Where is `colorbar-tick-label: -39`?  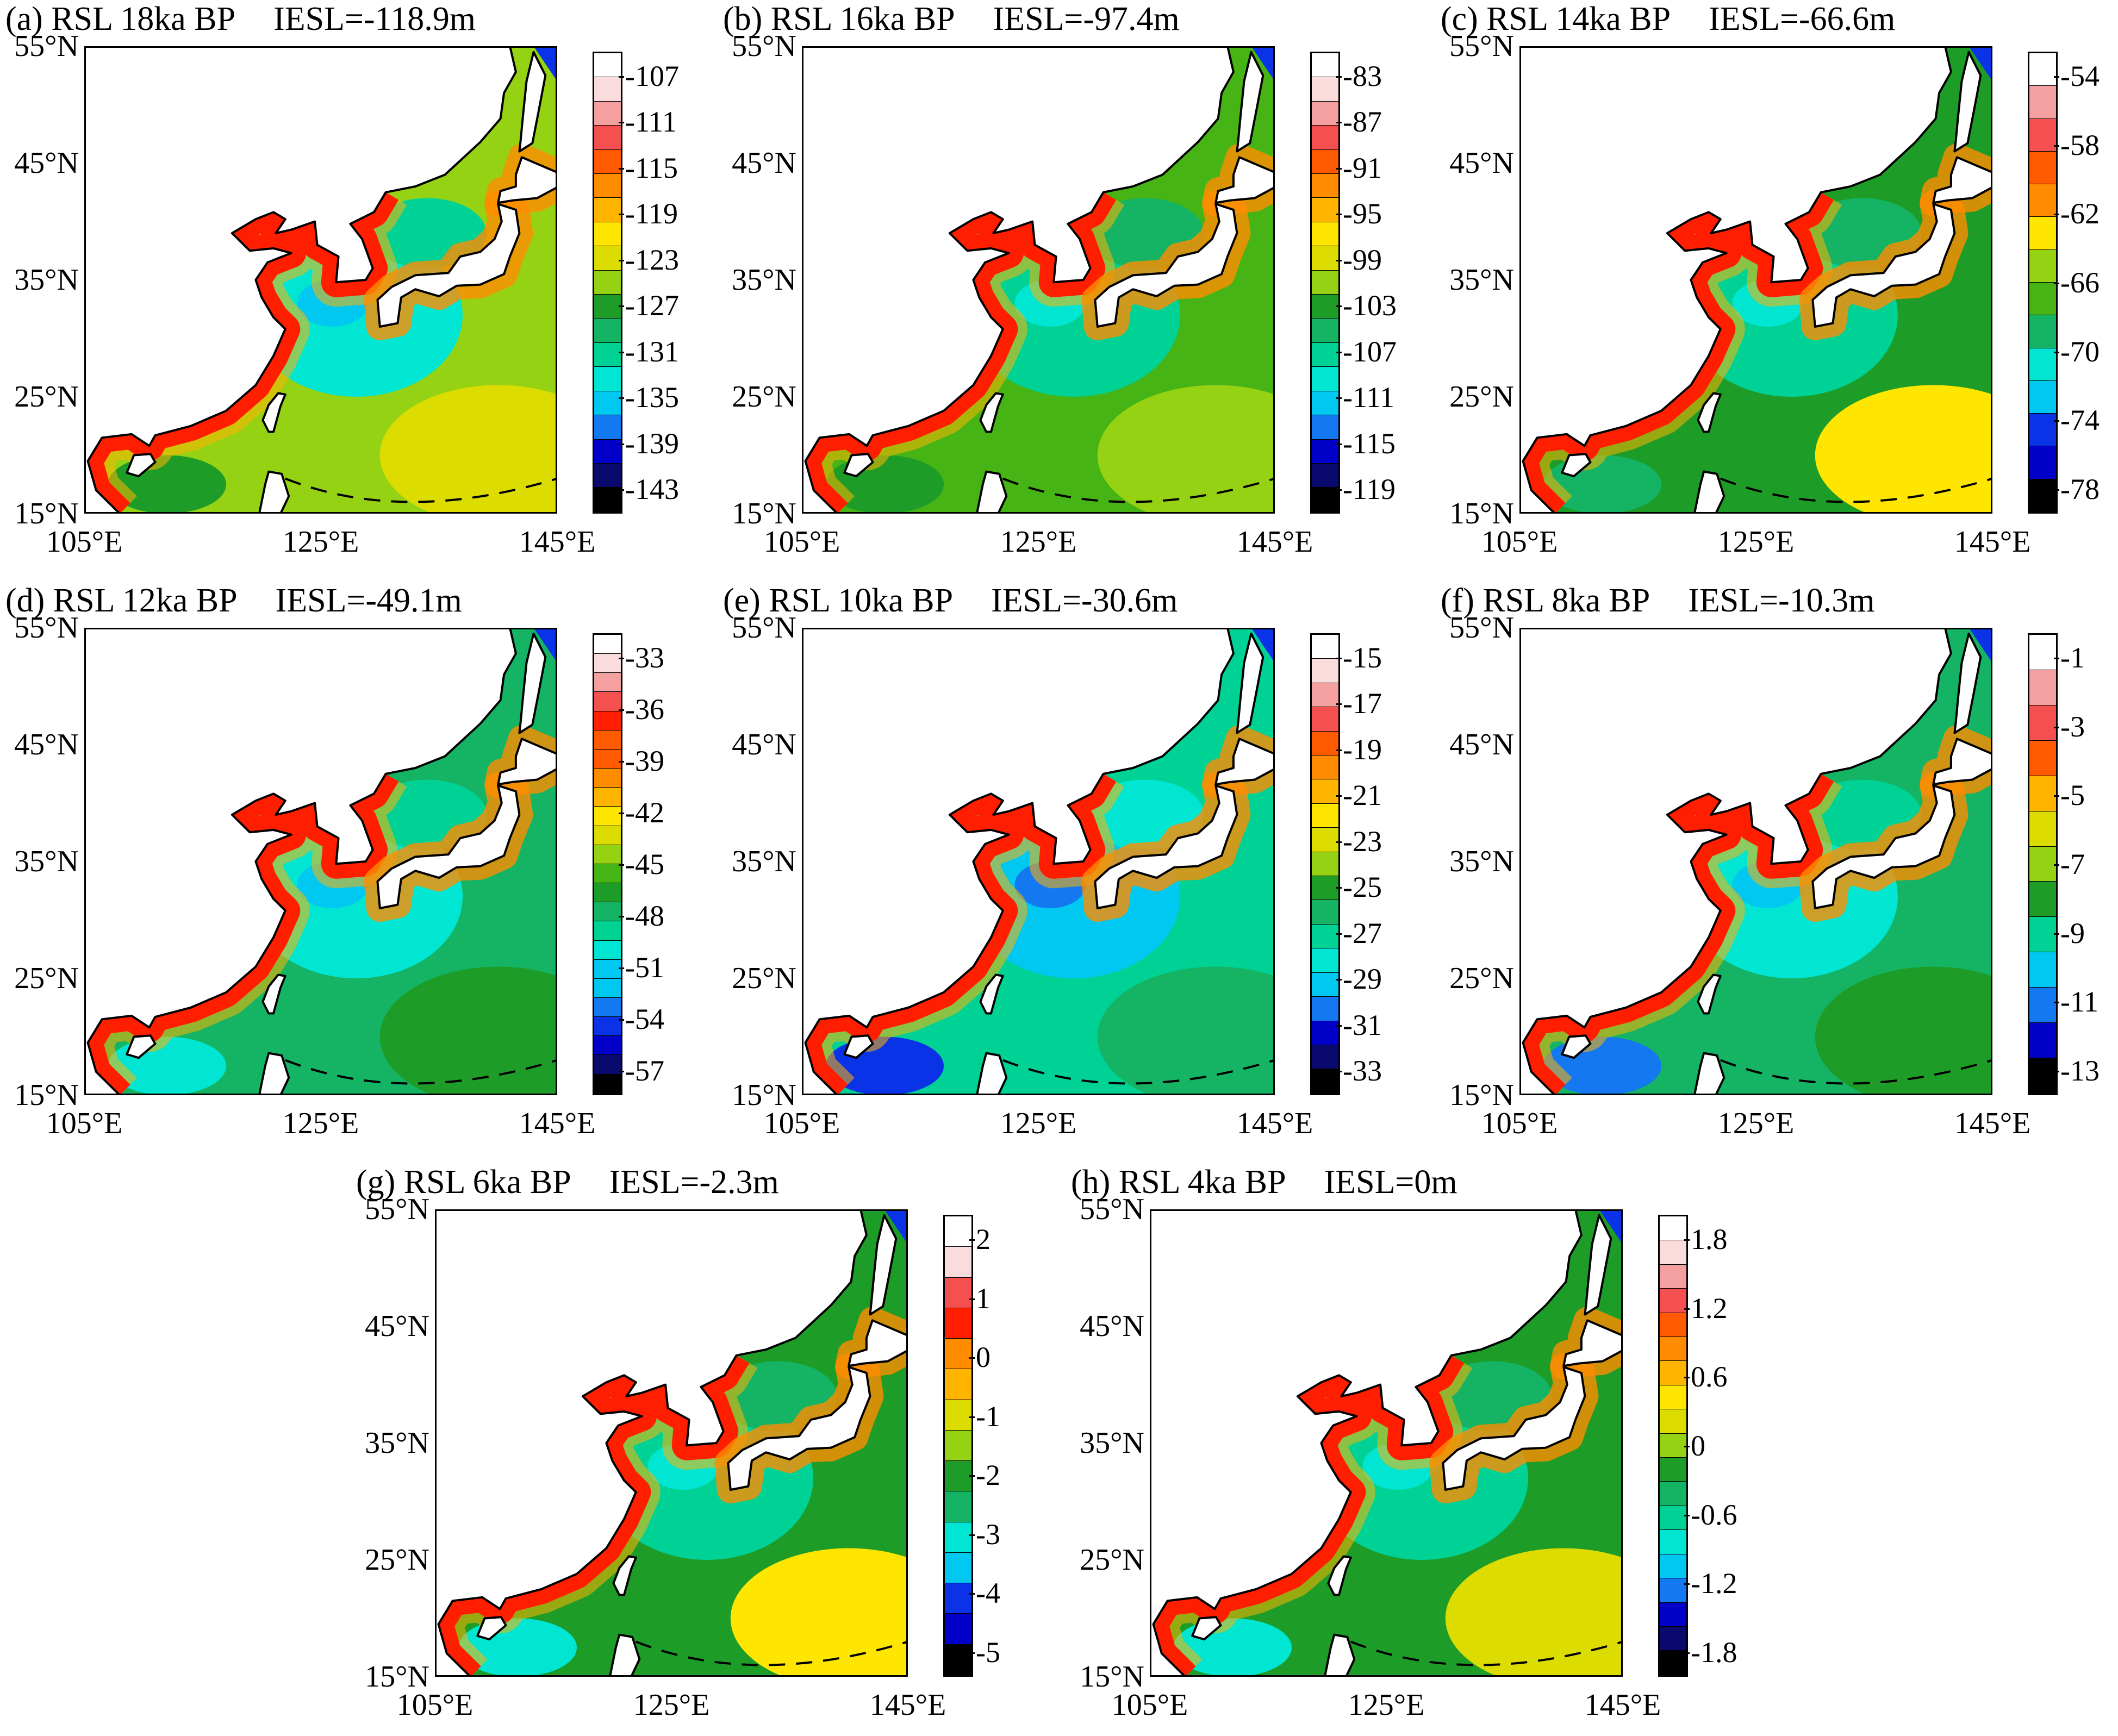 colorbar-tick-label: -39 is located at coordinates (641, 761).